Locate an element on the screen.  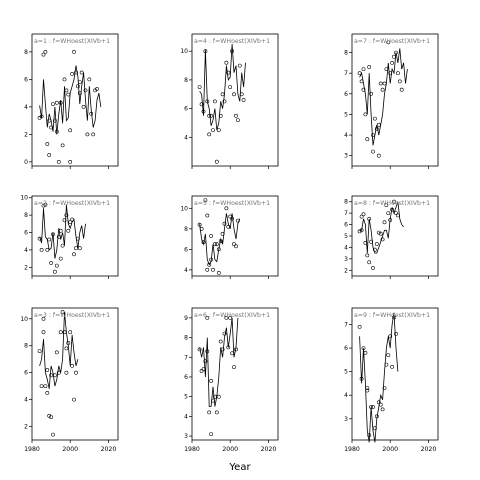
panel-2: a=4 : f=WHoest(XIVb+1 4 6 8 10 is located at coordinates (229, 101).